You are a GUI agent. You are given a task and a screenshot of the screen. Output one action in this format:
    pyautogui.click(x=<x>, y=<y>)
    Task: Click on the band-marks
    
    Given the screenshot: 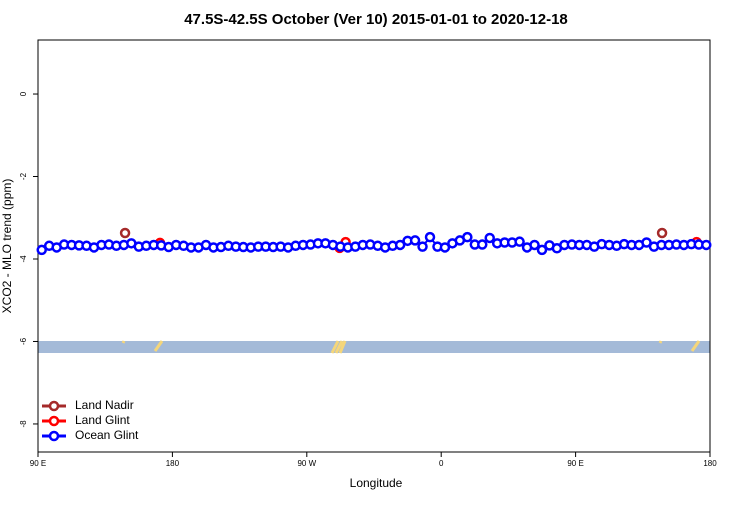 What is the action you would take?
    pyautogui.click(x=411, y=347)
    